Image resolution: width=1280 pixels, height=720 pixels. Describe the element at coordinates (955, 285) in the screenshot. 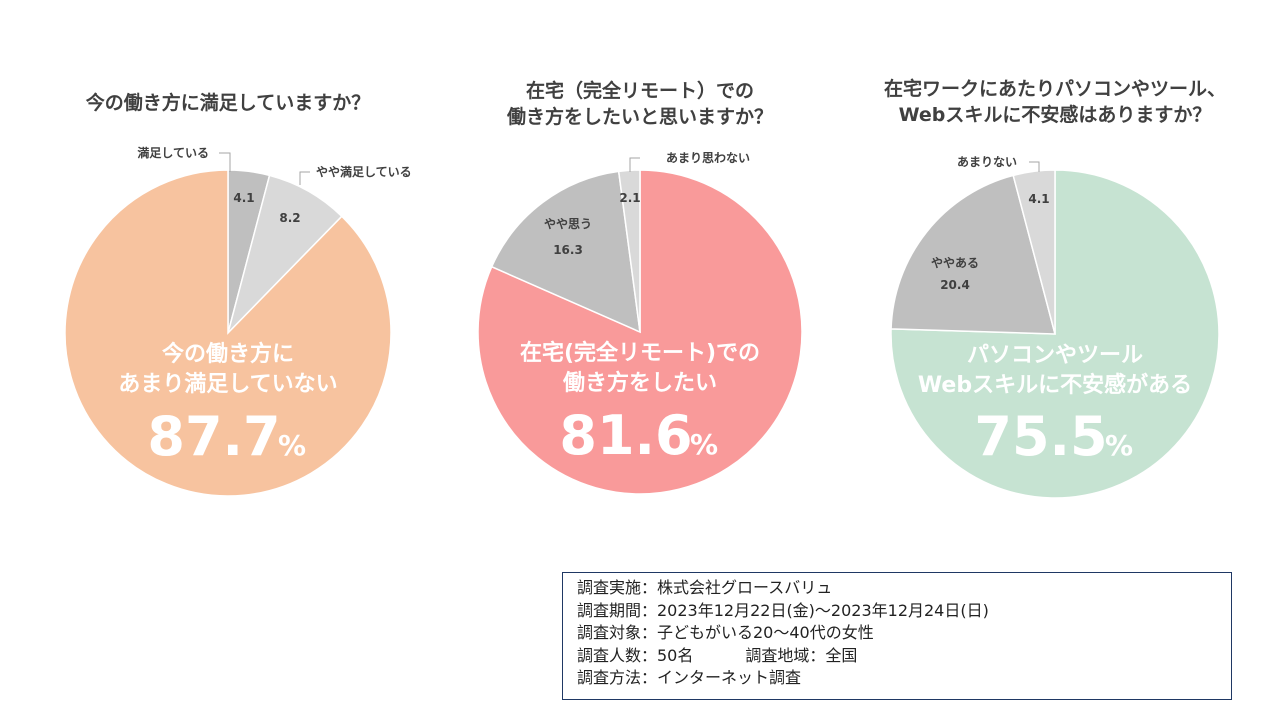

I see `slice-value-label: 20.4` at that location.